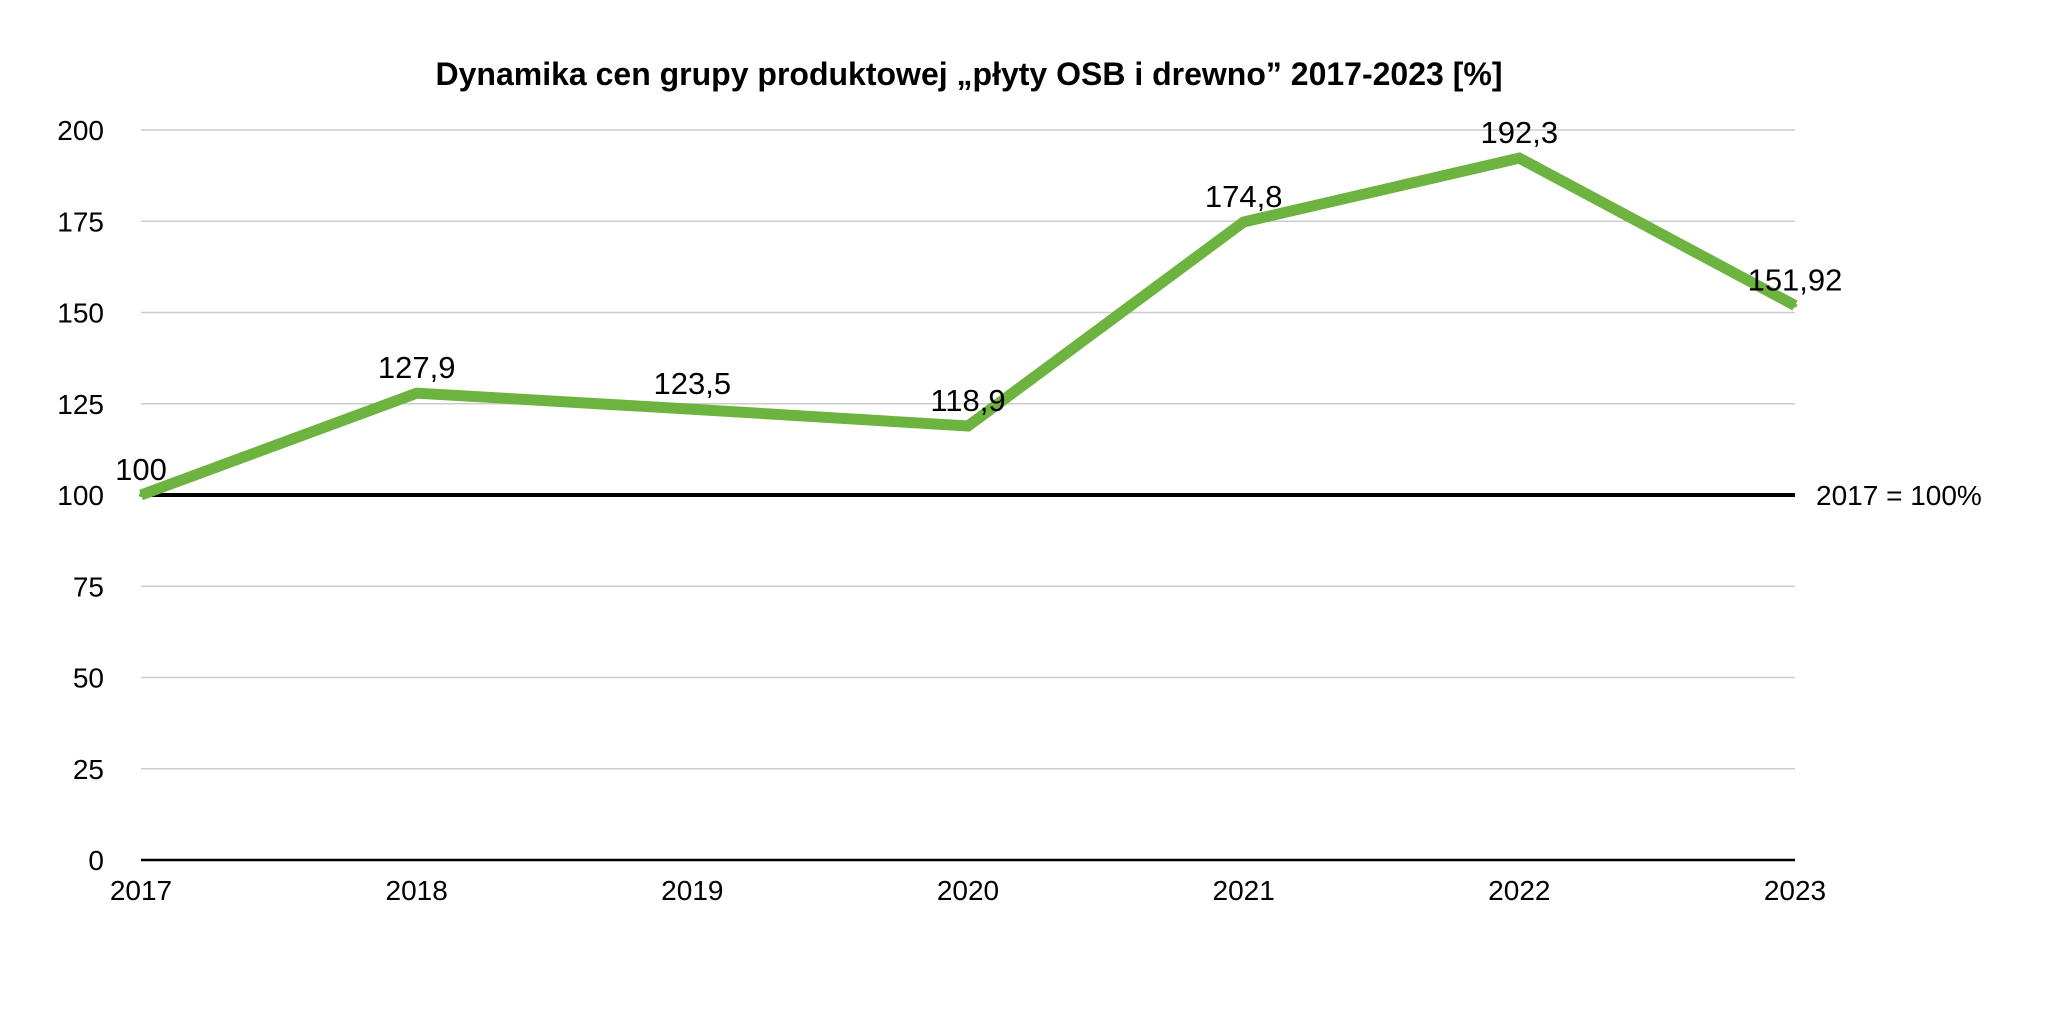  What do you see at coordinates (967, 400) in the screenshot?
I see `data-label-2020: 118,9` at bounding box center [967, 400].